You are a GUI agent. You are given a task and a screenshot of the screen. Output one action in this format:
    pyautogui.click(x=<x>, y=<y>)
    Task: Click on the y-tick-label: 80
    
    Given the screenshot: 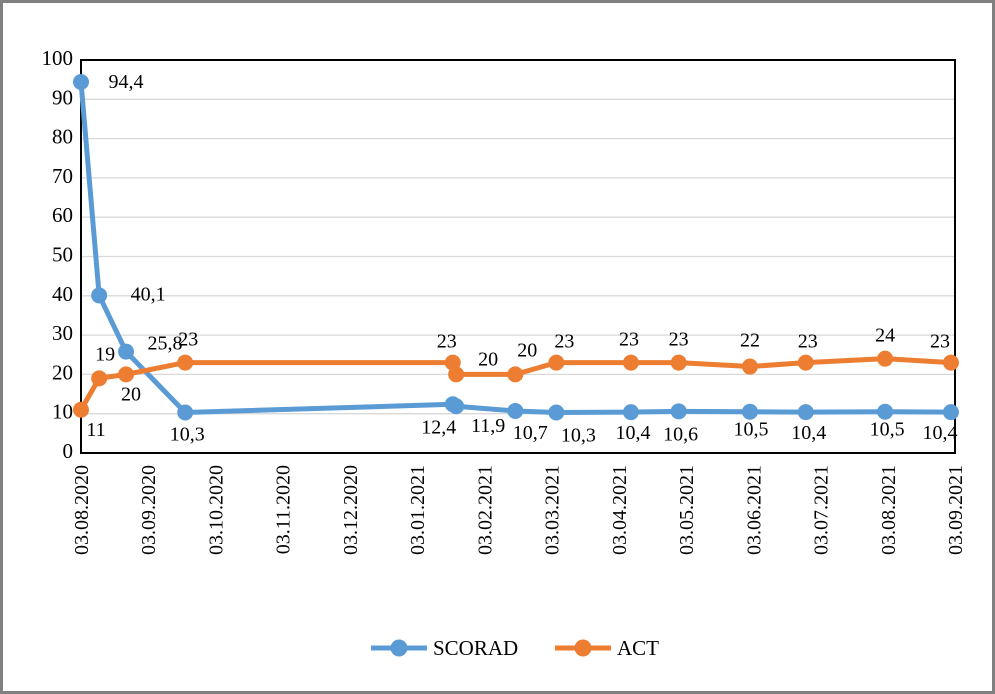 What is the action you would take?
    pyautogui.click(x=62, y=137)
    